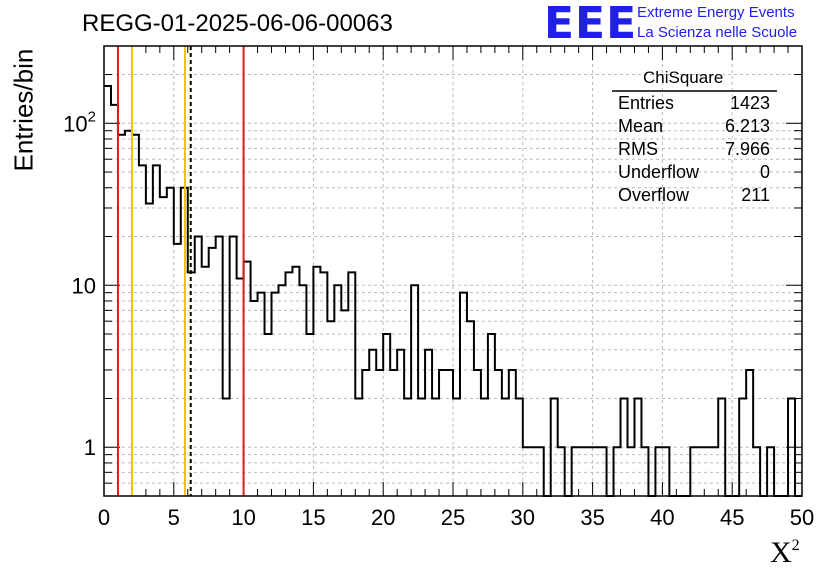 Image resolution: width=836 pixels, height=572 pixels. What do you see at coordinates (23, 110) in the screenshot?
I see `y-axis-label: Entries/bin` at bounding box center [23, 110].